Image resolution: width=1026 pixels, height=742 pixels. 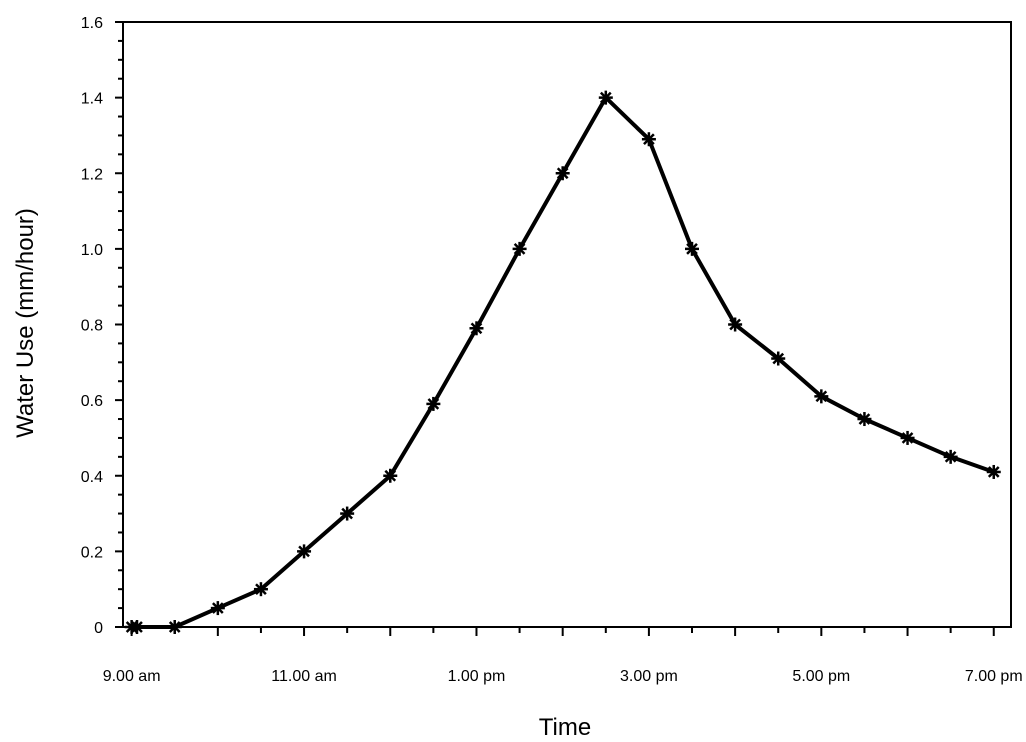 What do you see at coordinates (92, 477) in the screenshot?
I see `y-tick-label: 0.4` at bounding box center [92, 477].